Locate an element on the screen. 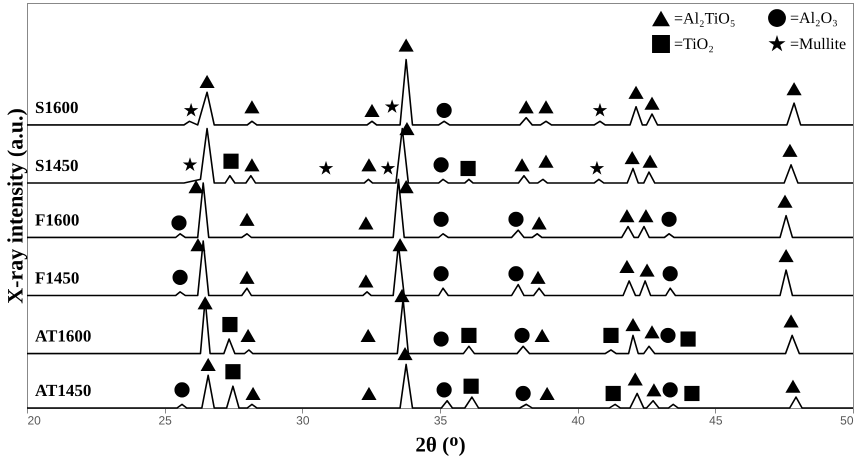  series-label: F1450 is located at coordinates (57, 278).